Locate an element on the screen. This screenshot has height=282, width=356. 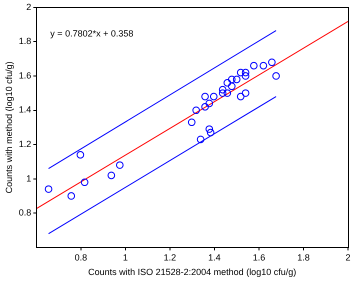
y-tick-label: 1.2 is located at coordinates (25, 144).